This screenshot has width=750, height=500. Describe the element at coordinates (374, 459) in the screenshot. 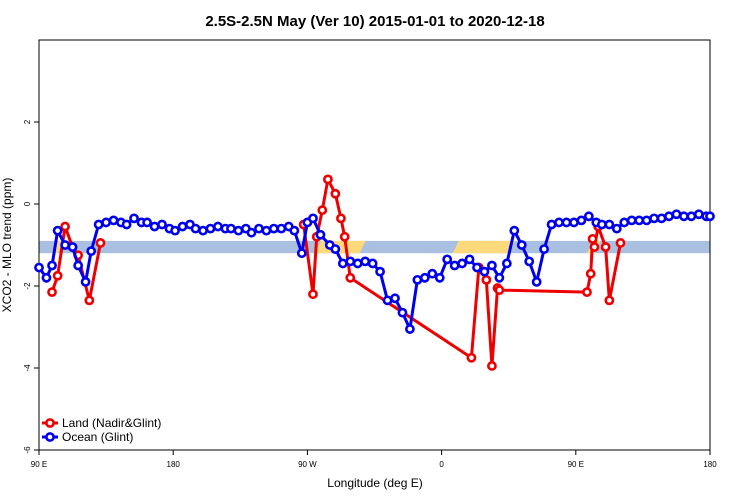

I see `x-axis: 90 E 180 90 W 0 90 E 180` at that location.